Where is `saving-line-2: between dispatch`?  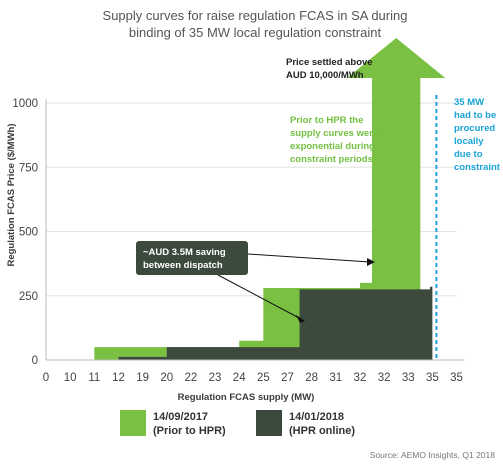 saving-line-2: between dispatch is located at coordinates (183, 265).